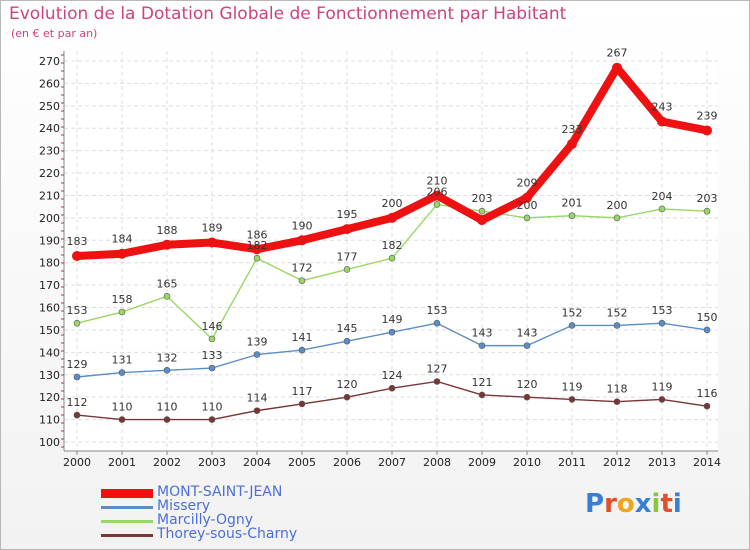 This screenshot has height=550, width=750. What do you see at coordinates (617, 389) in the screenshot?
I see `data-label-thorey-sous-charny: 118` at bounding box center [617, 389].